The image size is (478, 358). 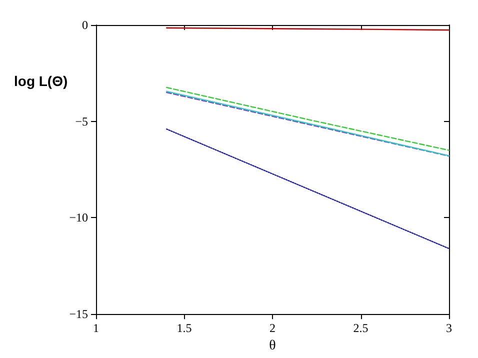 What do you see at coordinates (360, 328) in the screenshot?
I see `x-tick-label: 2.5` at bounding box center [360, 328].